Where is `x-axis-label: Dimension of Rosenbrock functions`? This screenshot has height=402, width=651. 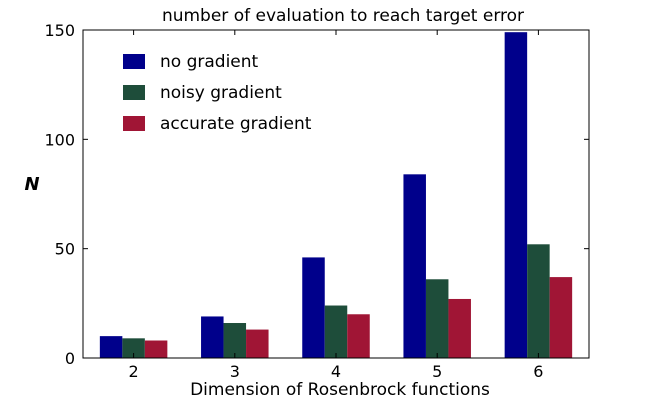
x-axis-label: Dimension of Rosenbrock functions is located at coordinates (340, 390).